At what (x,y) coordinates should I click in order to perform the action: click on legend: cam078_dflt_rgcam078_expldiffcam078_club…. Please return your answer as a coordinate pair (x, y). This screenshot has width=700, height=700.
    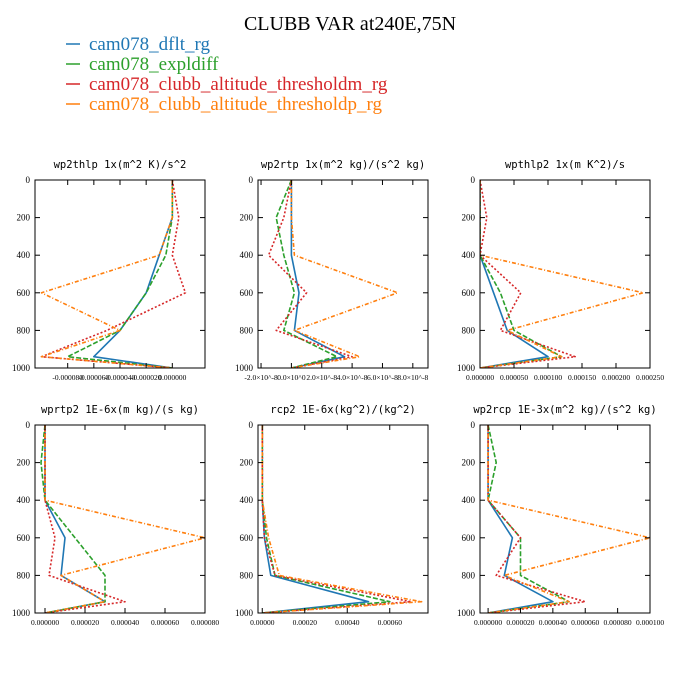
    Looking at the image, I should click on (227, 74).